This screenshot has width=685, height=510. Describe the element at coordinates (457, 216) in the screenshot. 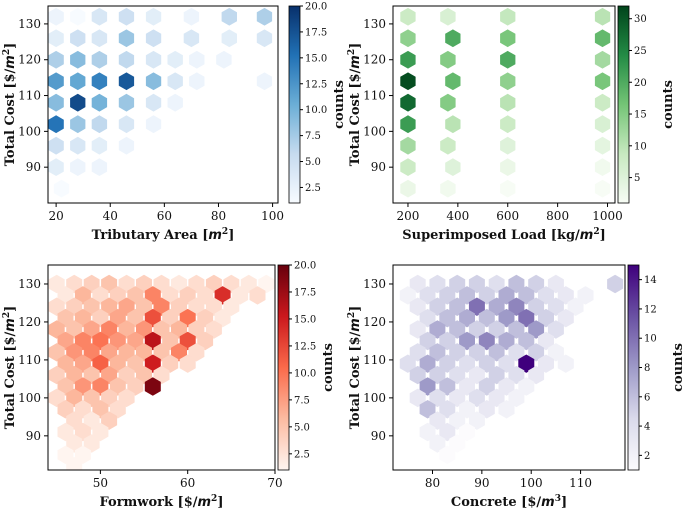

I see `x-tick-label: 400` at that location.